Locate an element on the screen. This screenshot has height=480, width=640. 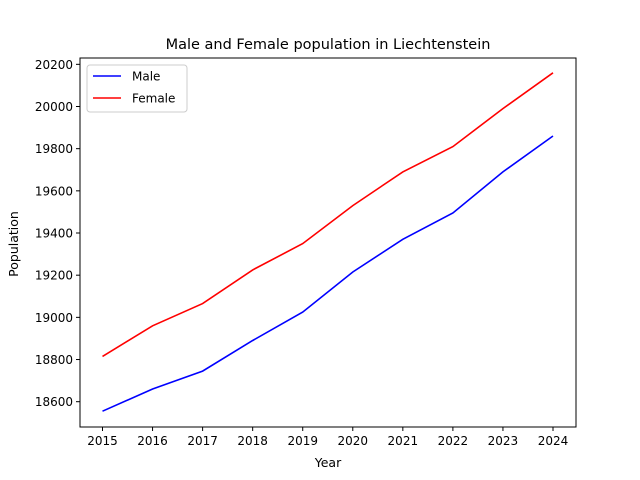
x-tick-label: 2015 is located at coordinates (102, 441).